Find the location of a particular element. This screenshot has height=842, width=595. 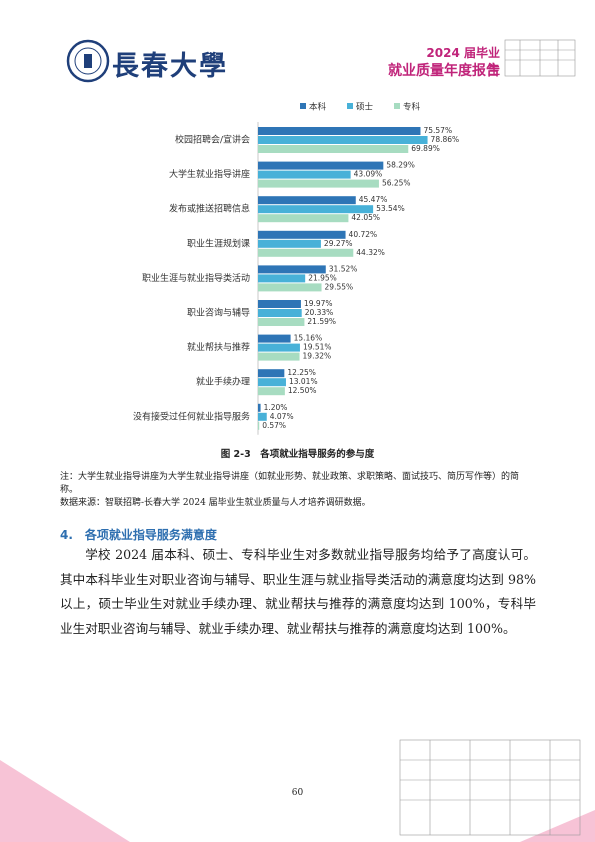

category-label: 没有接受过任何就业指导服务 is located at coordinates (191, 416).